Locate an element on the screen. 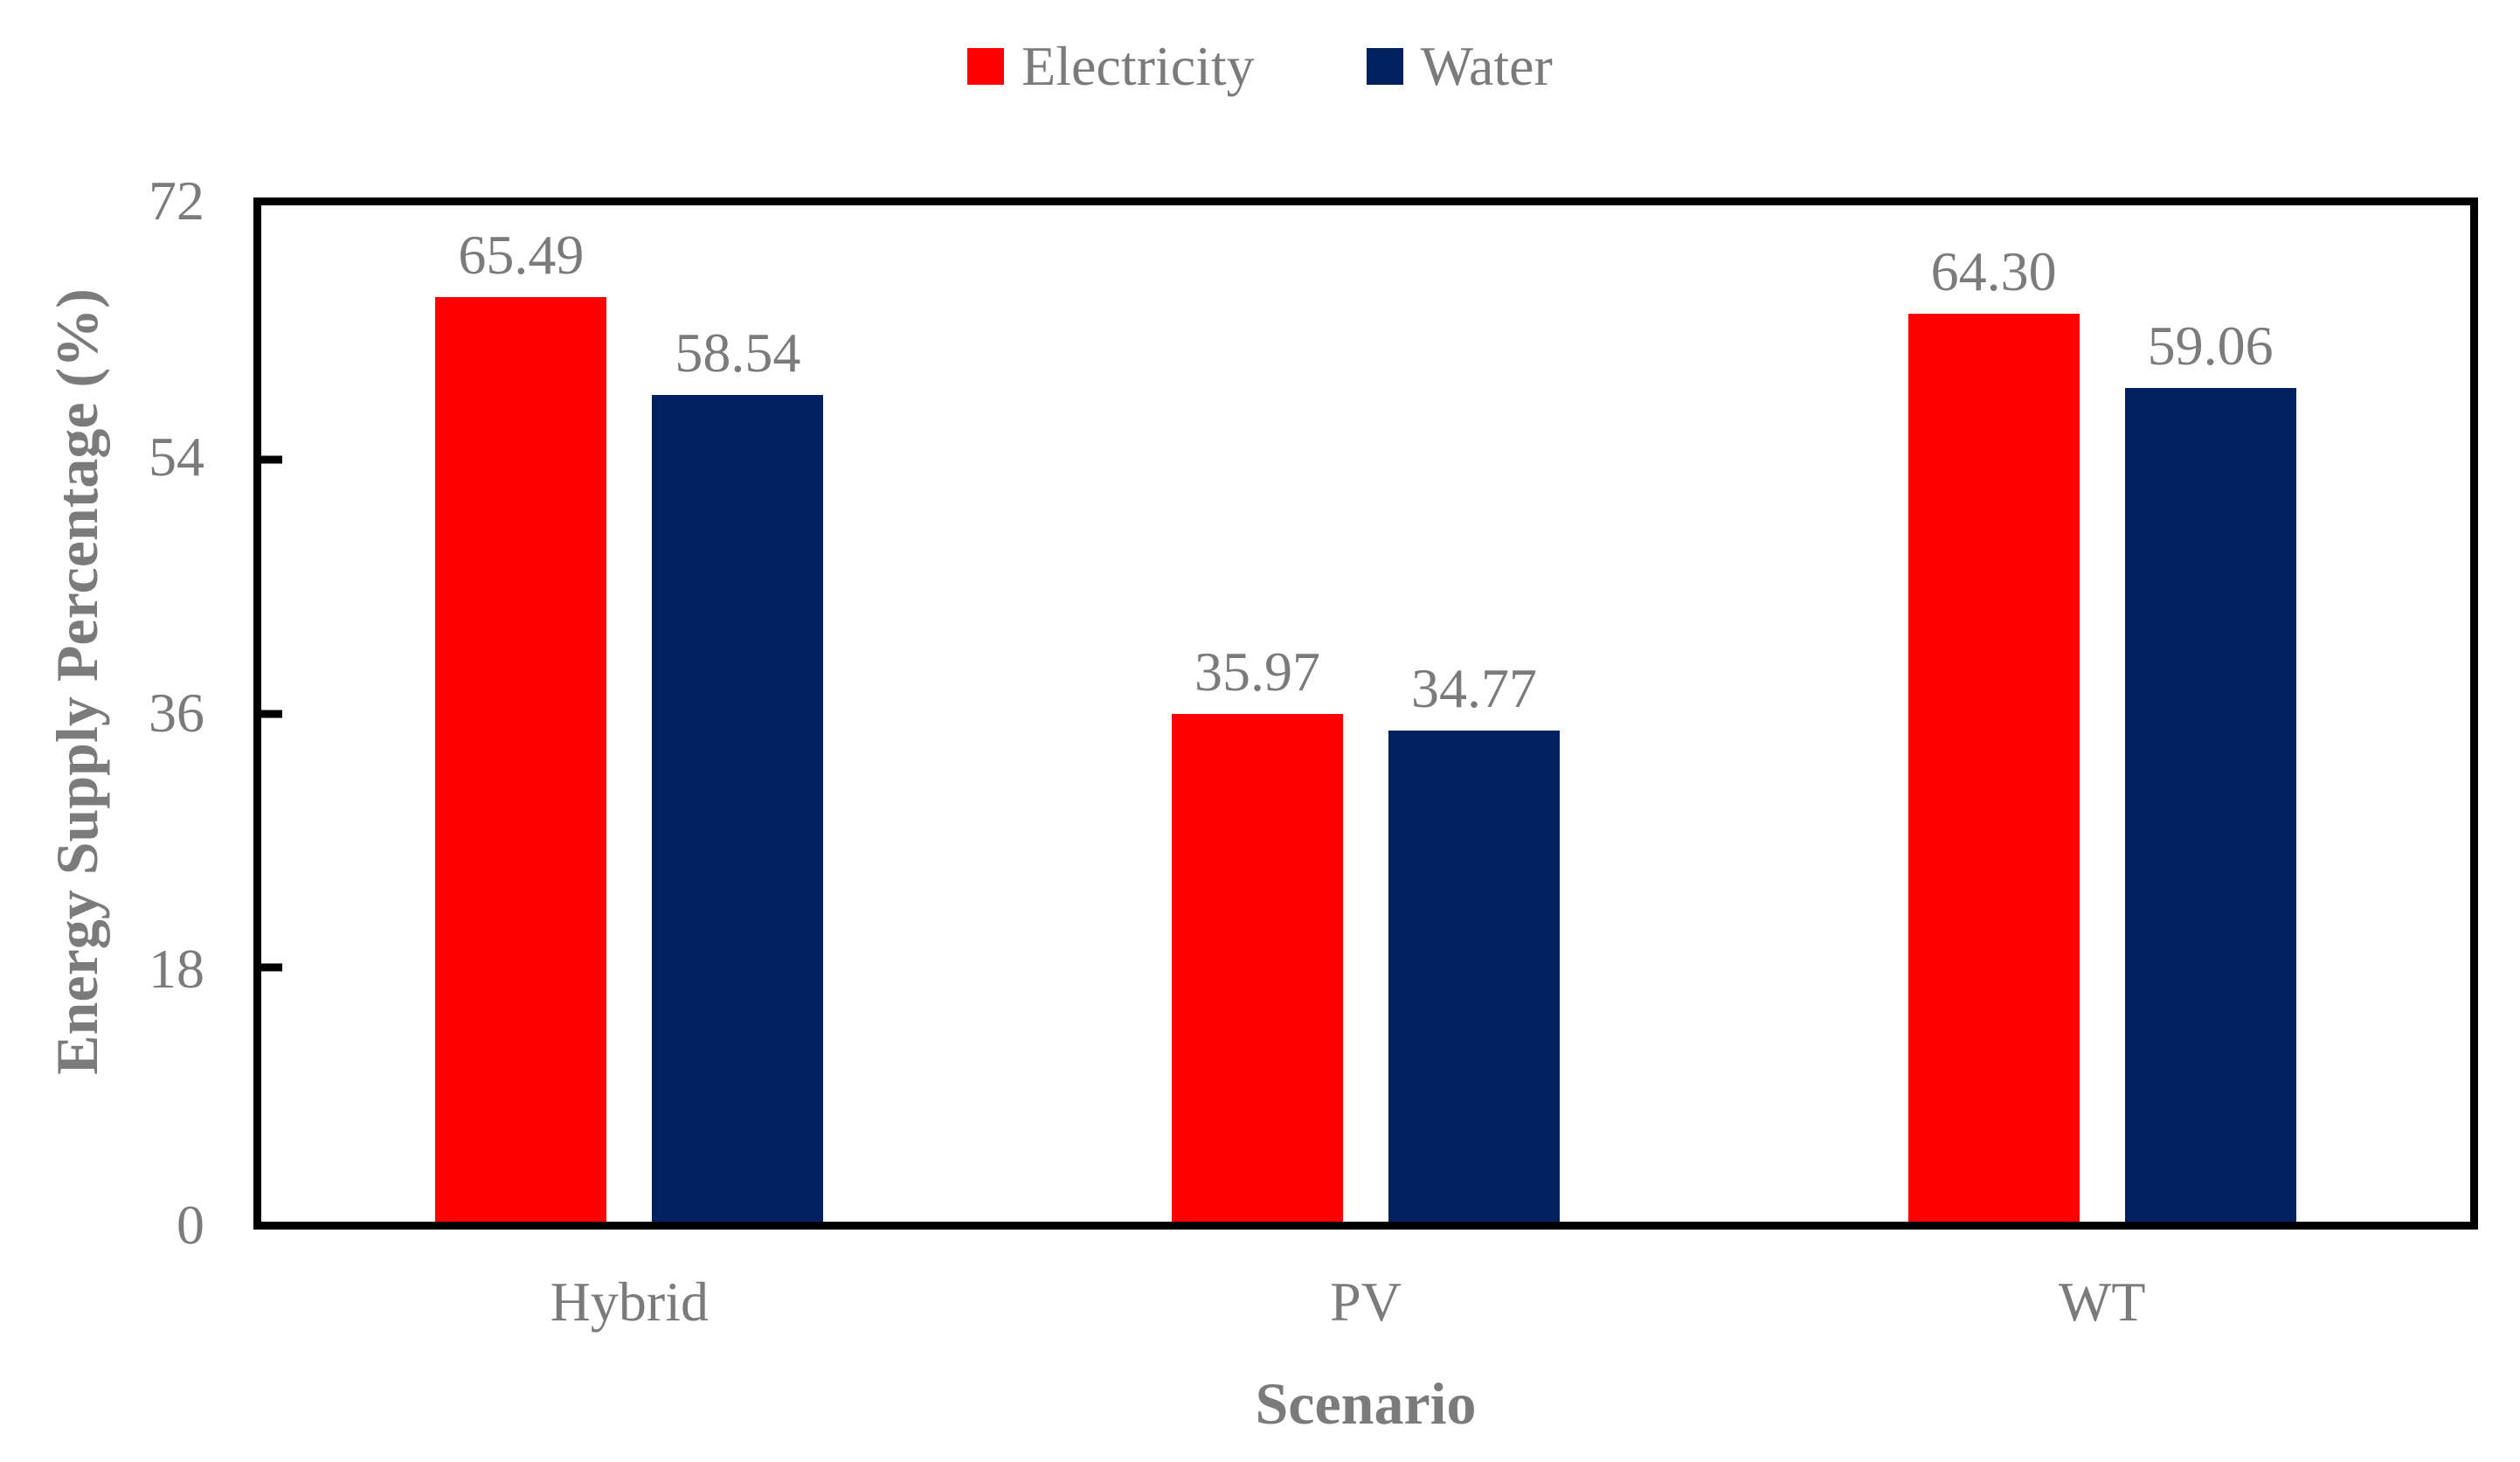 The height and width of the screenshot is (1462, 2520). electricity-bar-pv: 35.97 is located at coordinates (1257, 933).